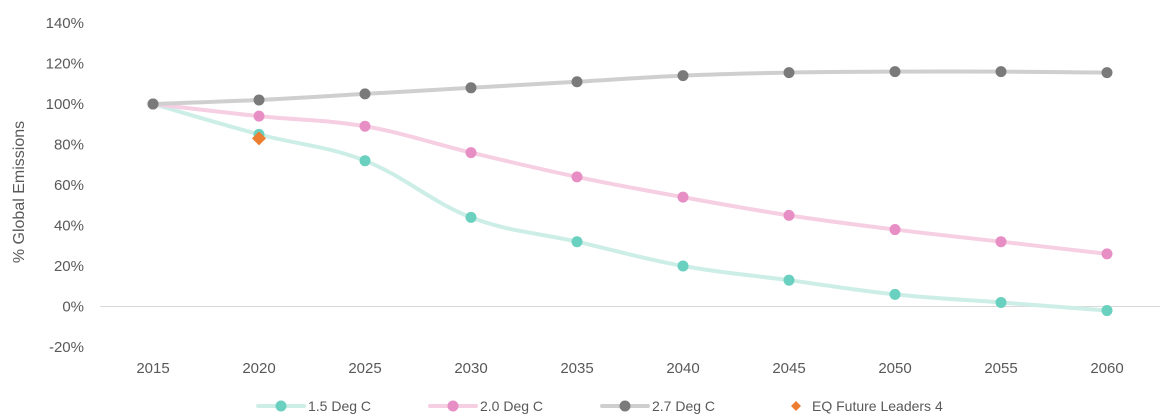 This screenshot has width=1161, height=416. Describe the element at coordinates (788, 368) in the screenshot. I see `x-tick-label: 2045` at that location.